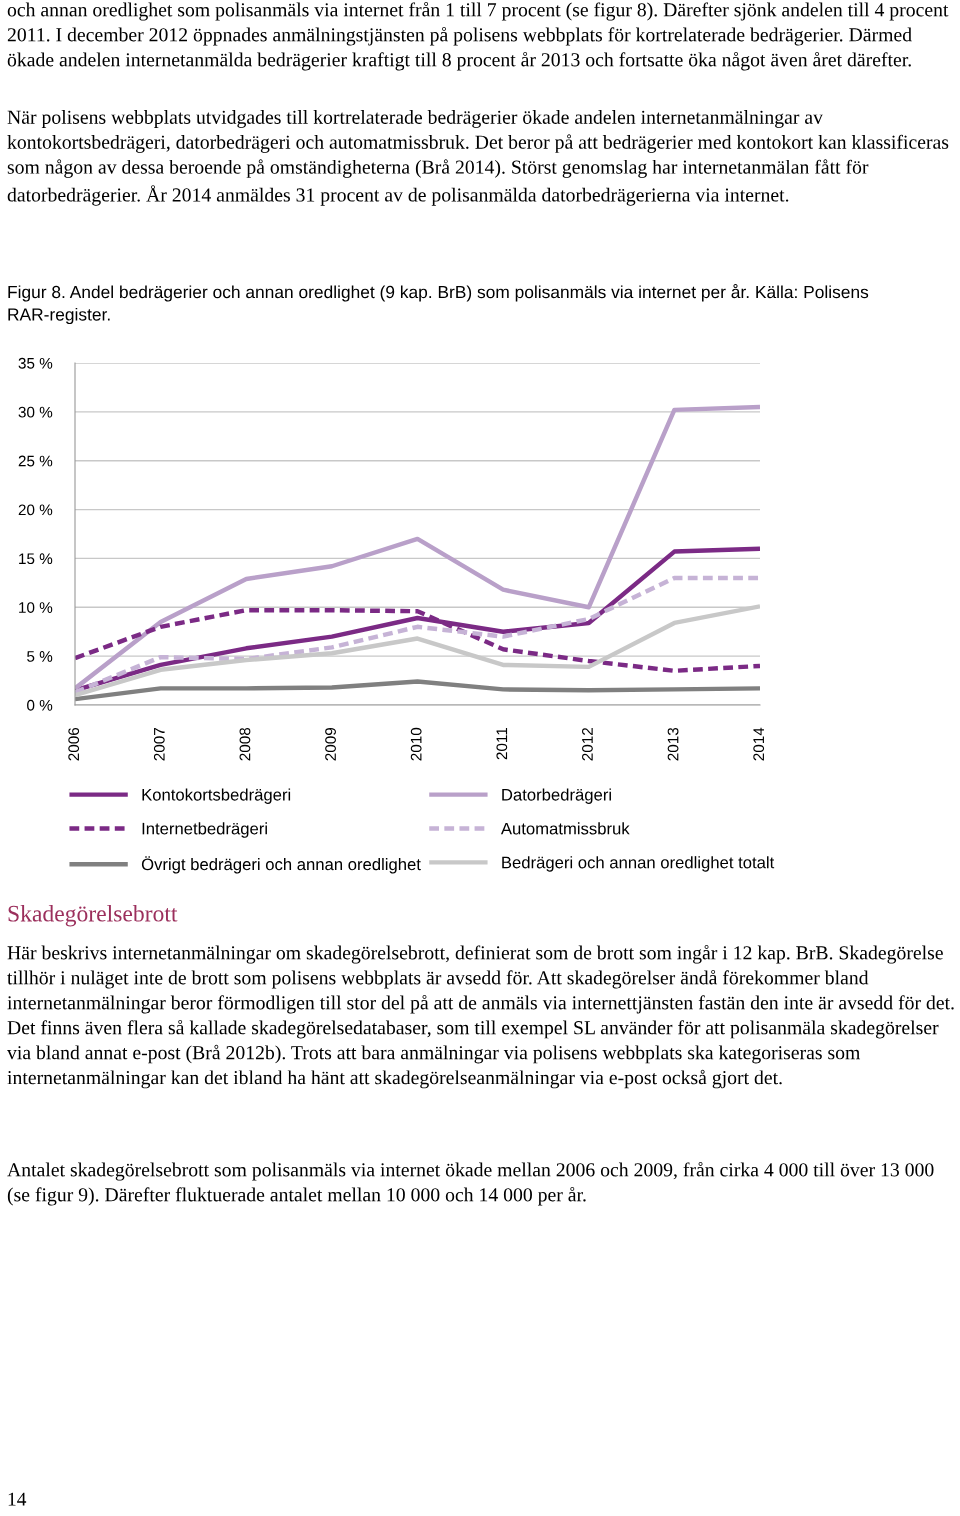 Image resolution: width=960 pixels, height=1516 pixels. I want to click on x-tick-label: 2011, so click(502, 743).